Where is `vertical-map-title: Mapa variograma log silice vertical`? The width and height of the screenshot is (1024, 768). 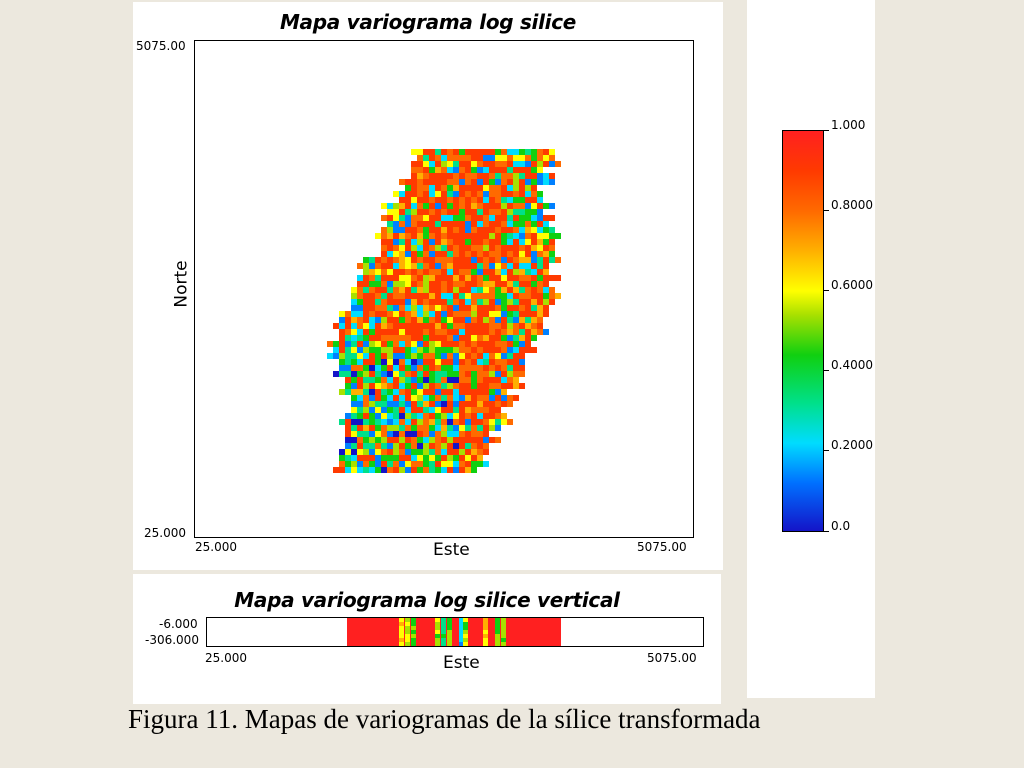
vertical-map-title: Mapa variograma log silice vertical is located at coordinates (427, 600).